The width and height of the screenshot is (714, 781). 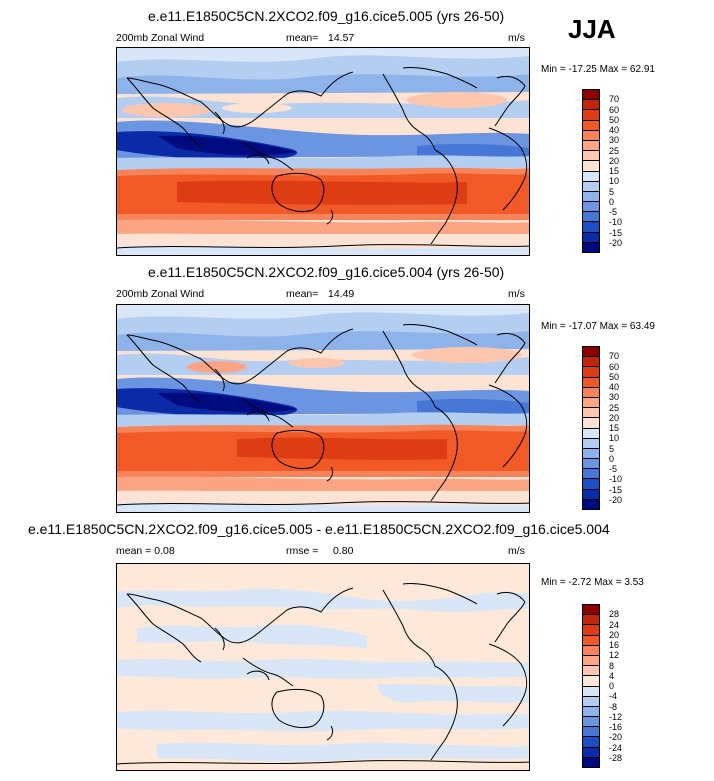 I want to click on panel-1-colorbar, so click(x=591, y=171).